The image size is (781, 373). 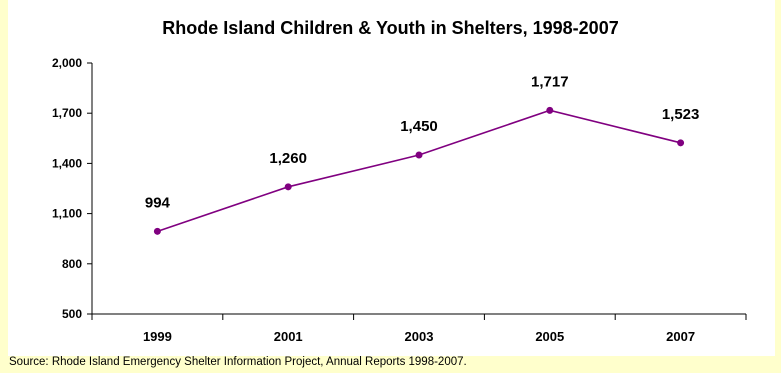 I want to click on data-label: 1,523, so click(x=681, y=114).